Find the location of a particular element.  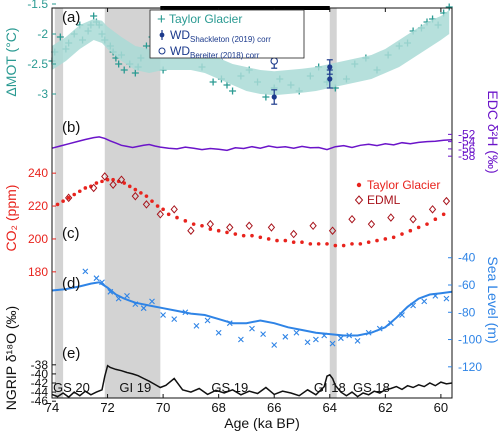

data-point-wd-open is located at coordinates (274, 61).